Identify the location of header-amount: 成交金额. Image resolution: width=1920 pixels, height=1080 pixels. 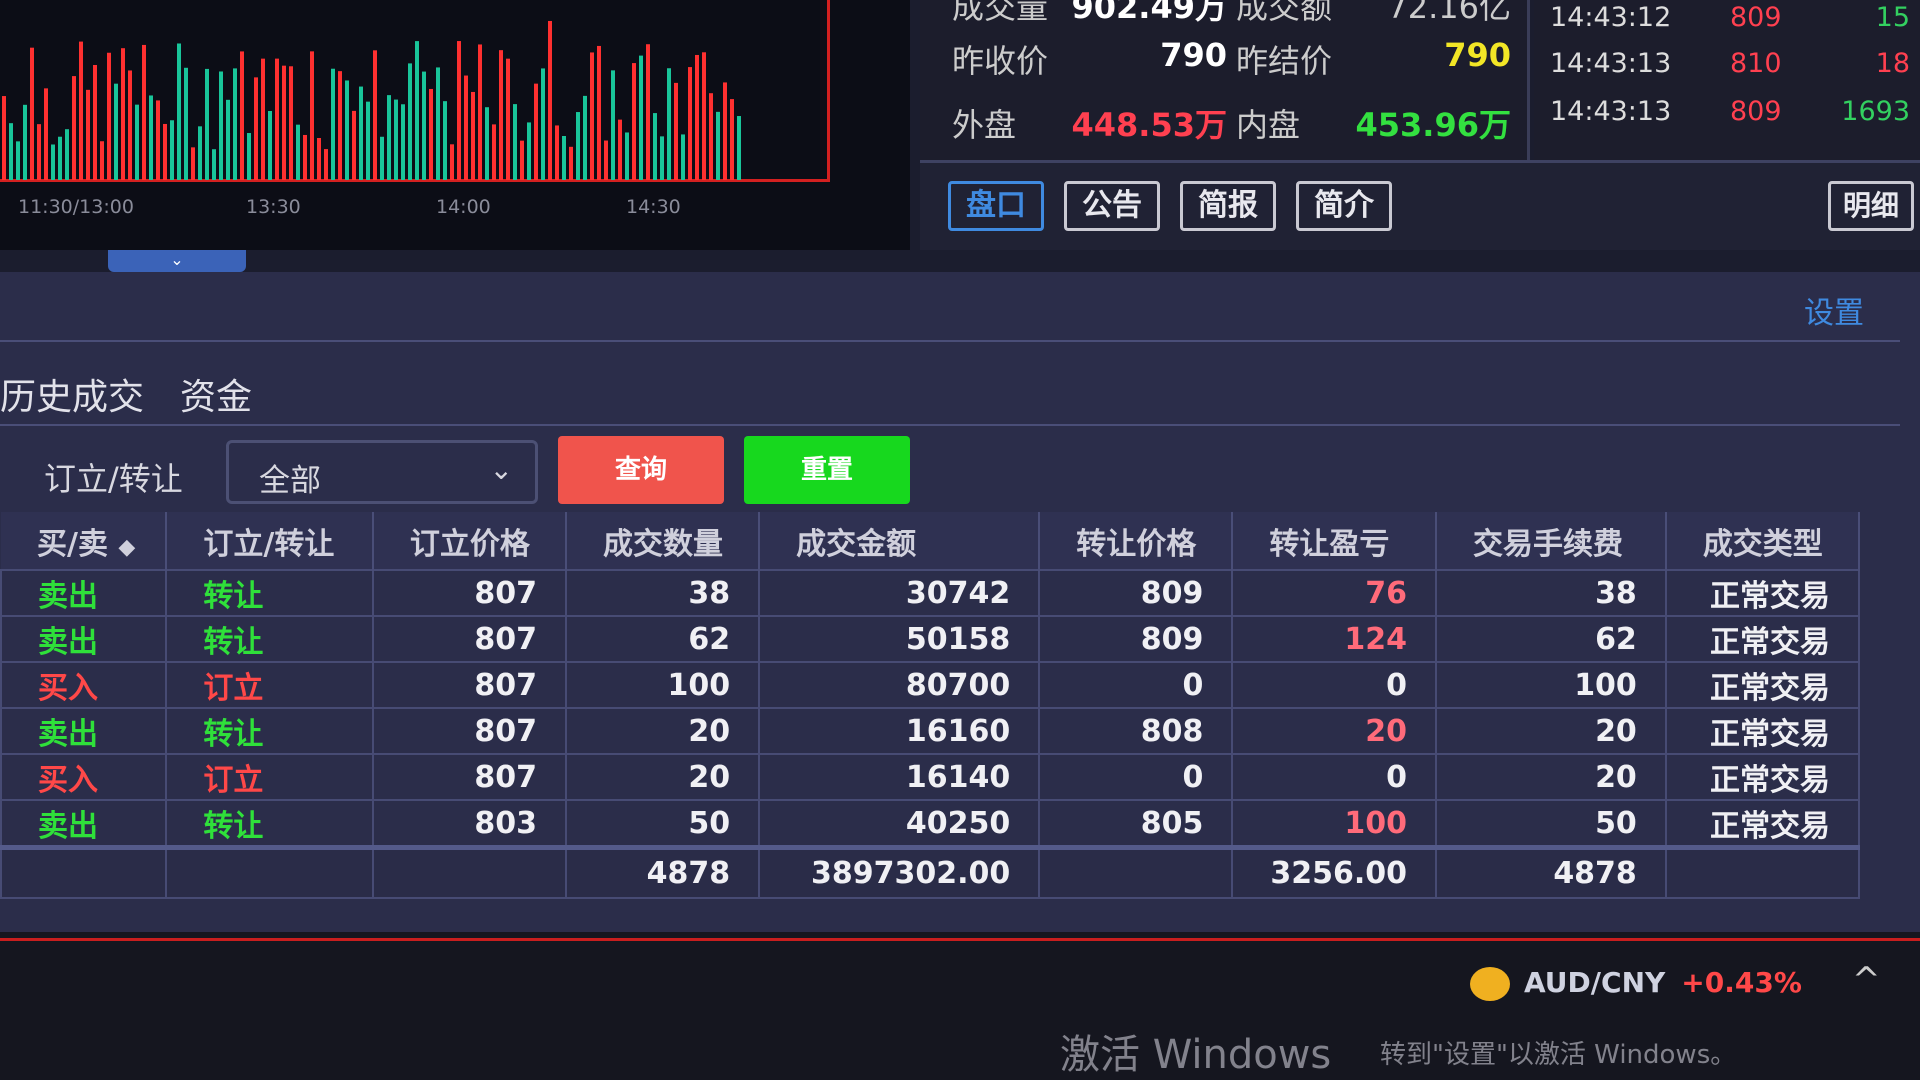
(900, 541).